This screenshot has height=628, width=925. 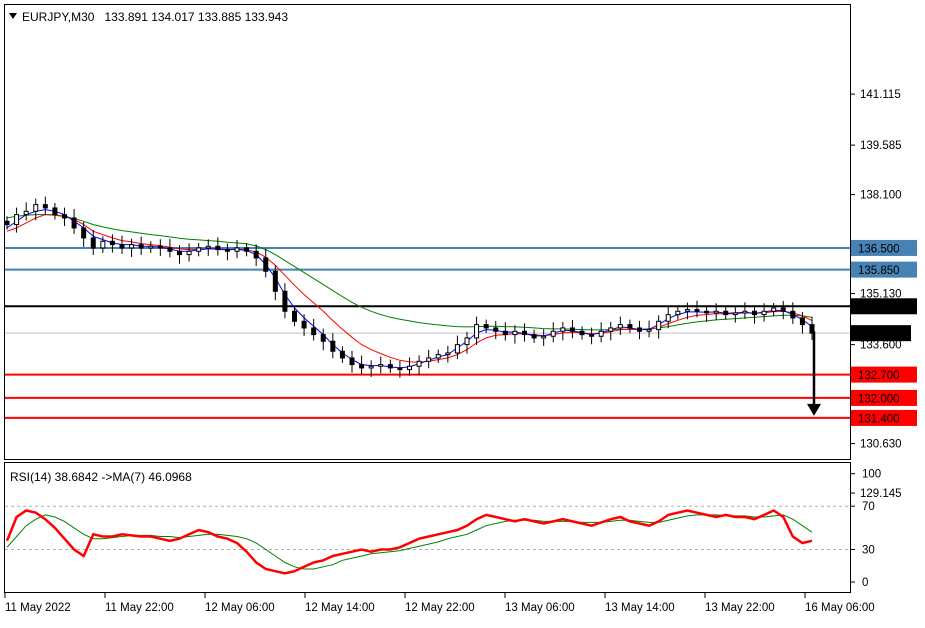 What do you see at coordinates (881, 346) in the screenshot?
I see `price-tick-label: 133.600` at bounding box center [881, 346].